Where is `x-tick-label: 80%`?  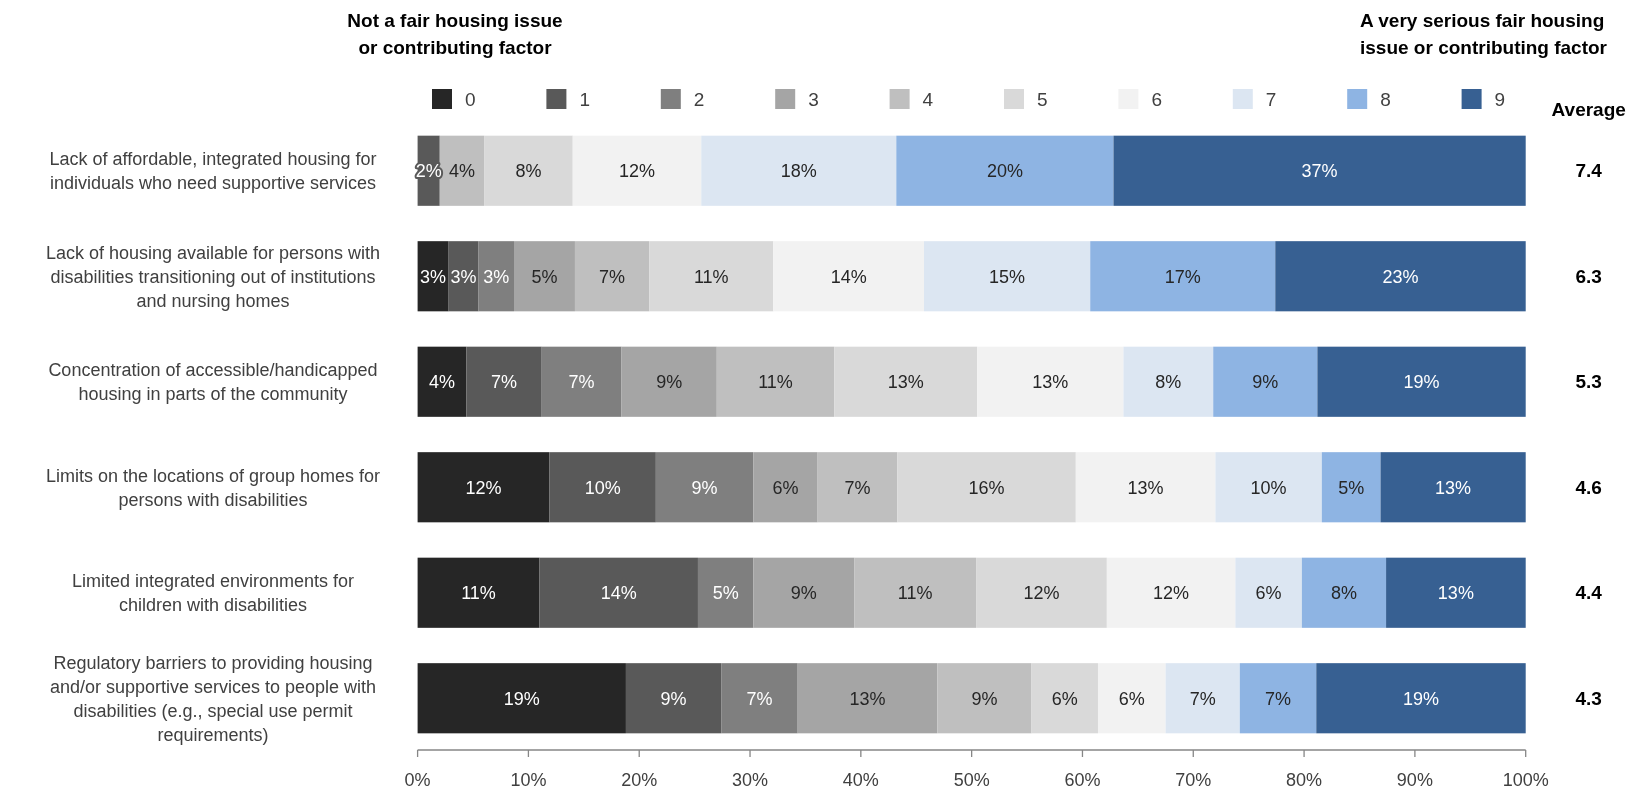
x-tick-label: 80% is located at coordinates (1304, 780).